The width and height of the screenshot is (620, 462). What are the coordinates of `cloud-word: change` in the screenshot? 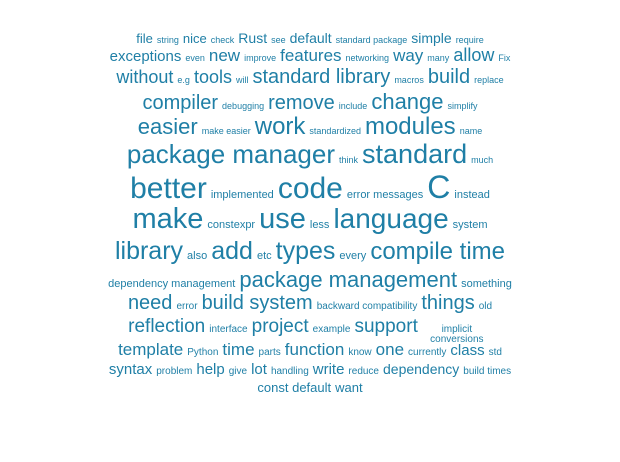 It's located at (407, 101).